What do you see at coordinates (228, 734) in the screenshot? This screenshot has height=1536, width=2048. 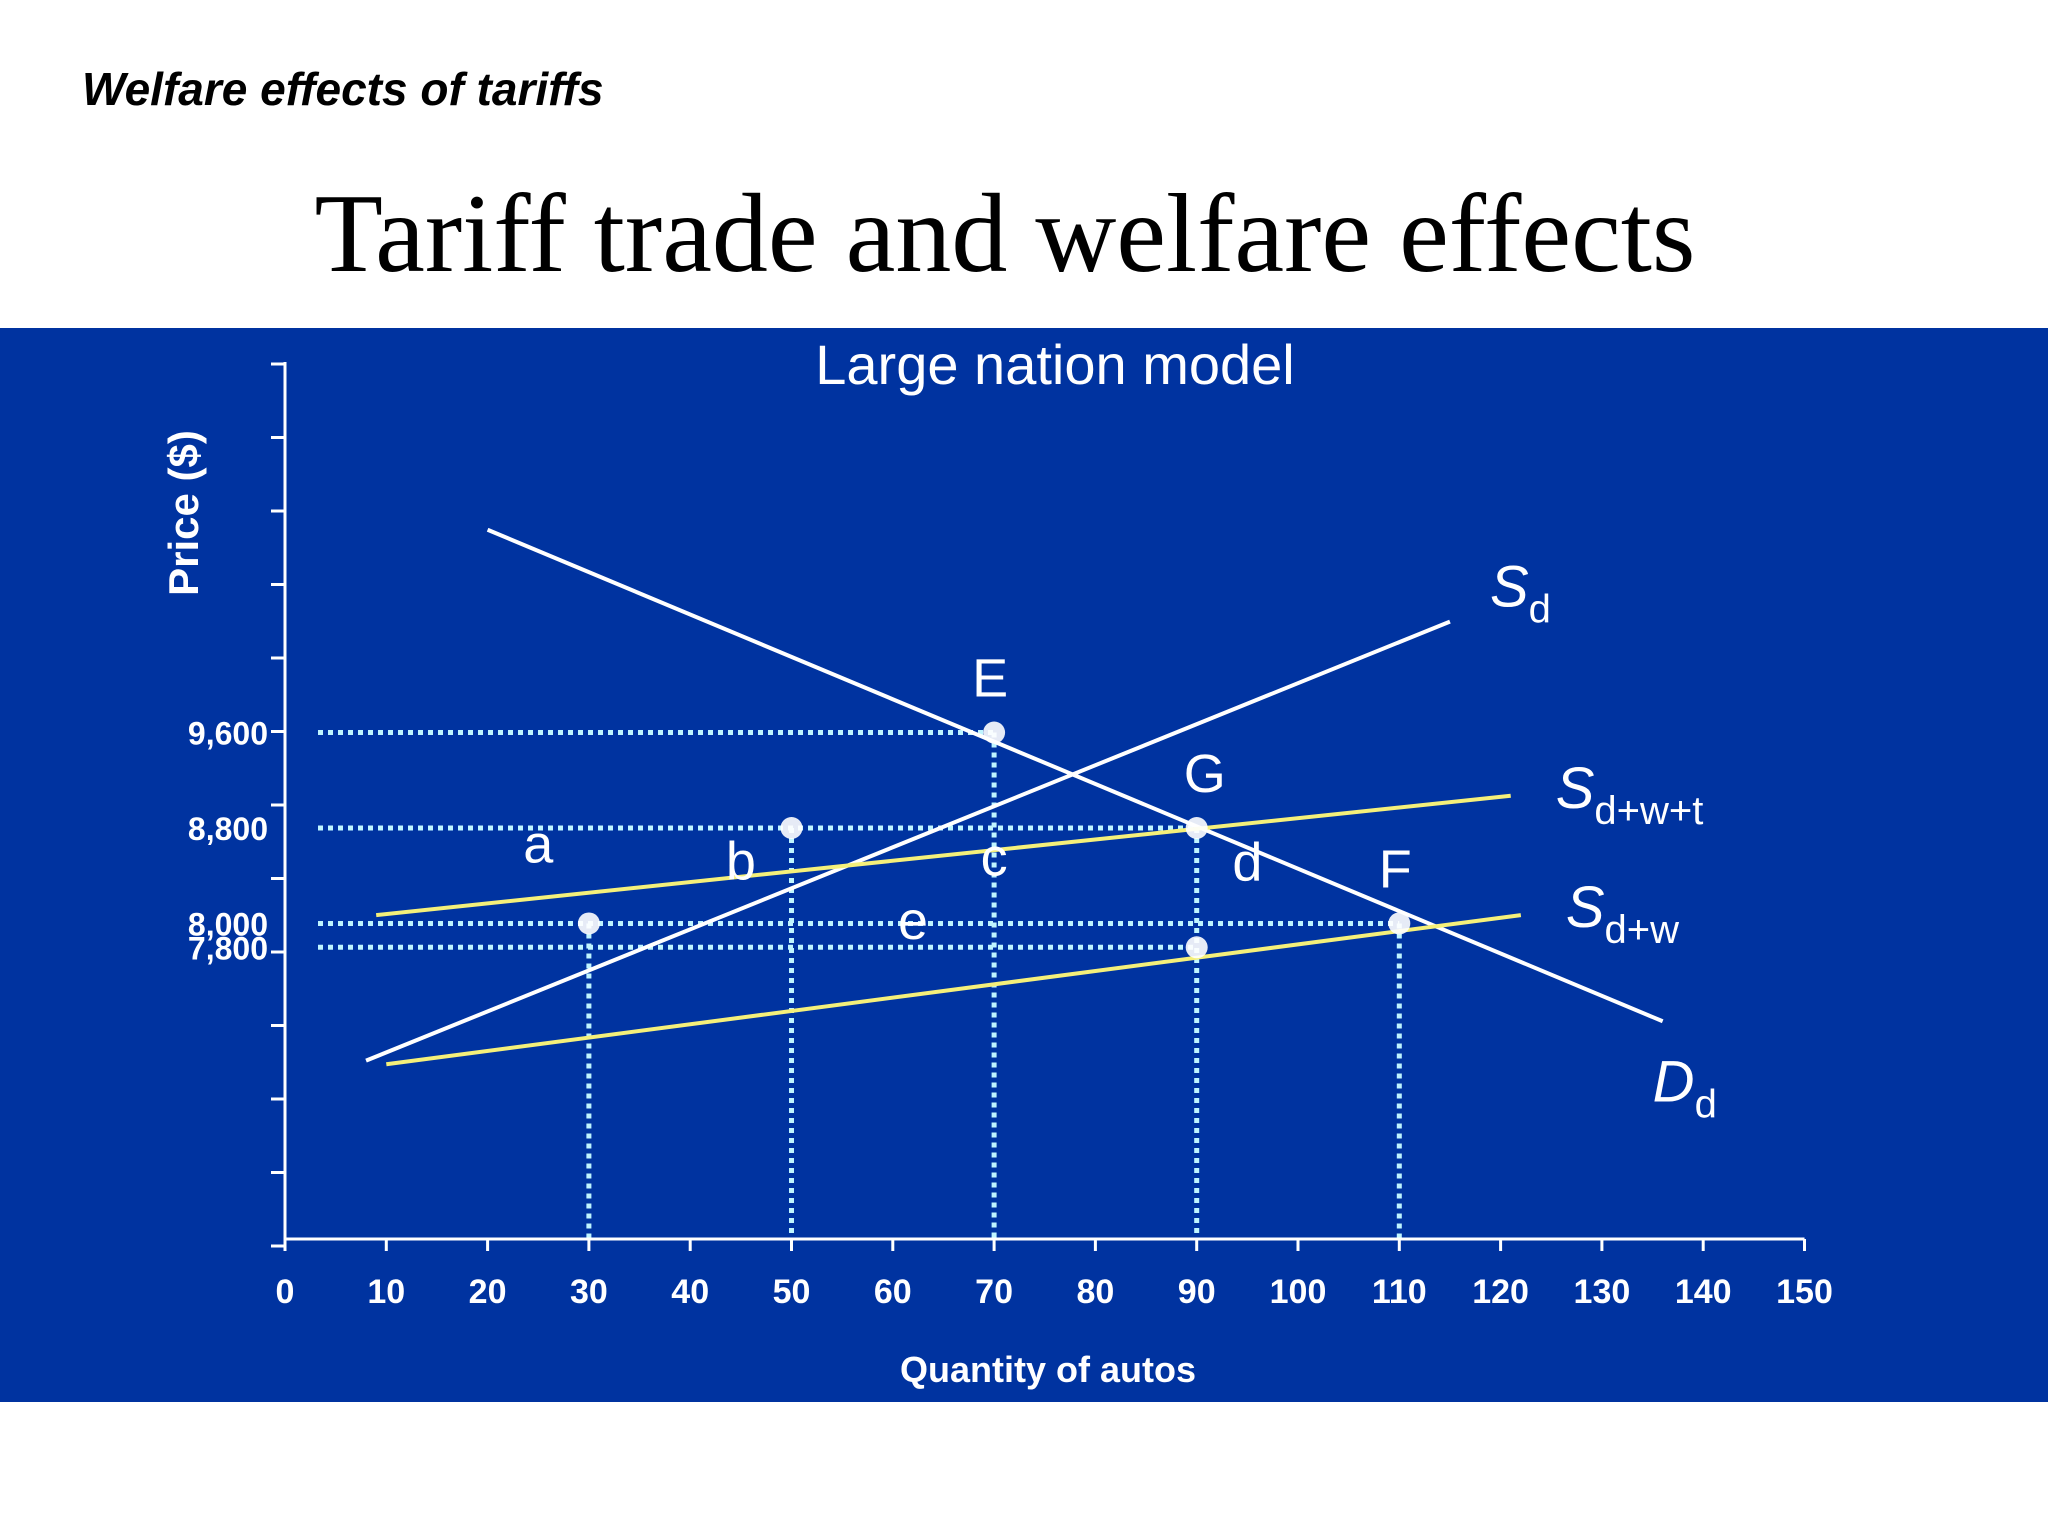 I see `y-tick-label: 9,600` at bounding box center [228, 734].